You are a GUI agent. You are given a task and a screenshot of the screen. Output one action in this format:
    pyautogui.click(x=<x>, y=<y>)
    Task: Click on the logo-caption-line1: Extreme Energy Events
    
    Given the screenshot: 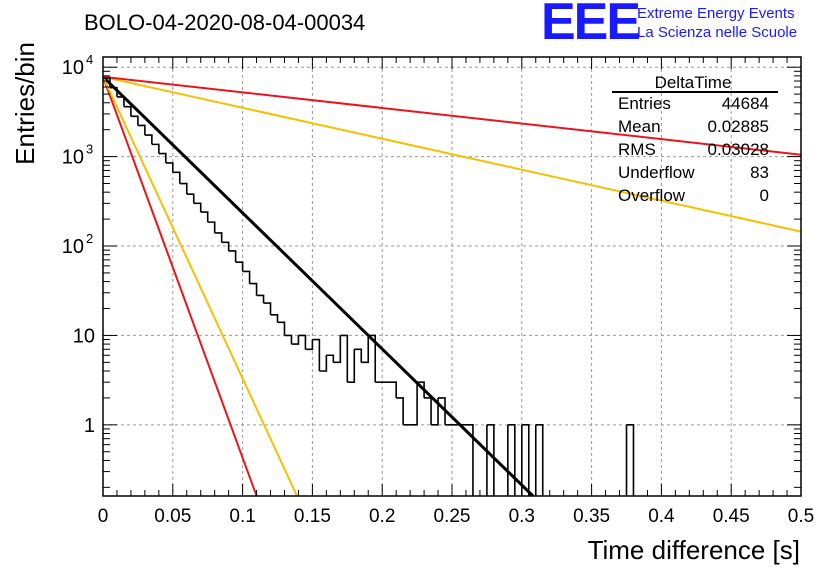 What is the action you would take?
    pyautogui.click(x=716, y=13)
    